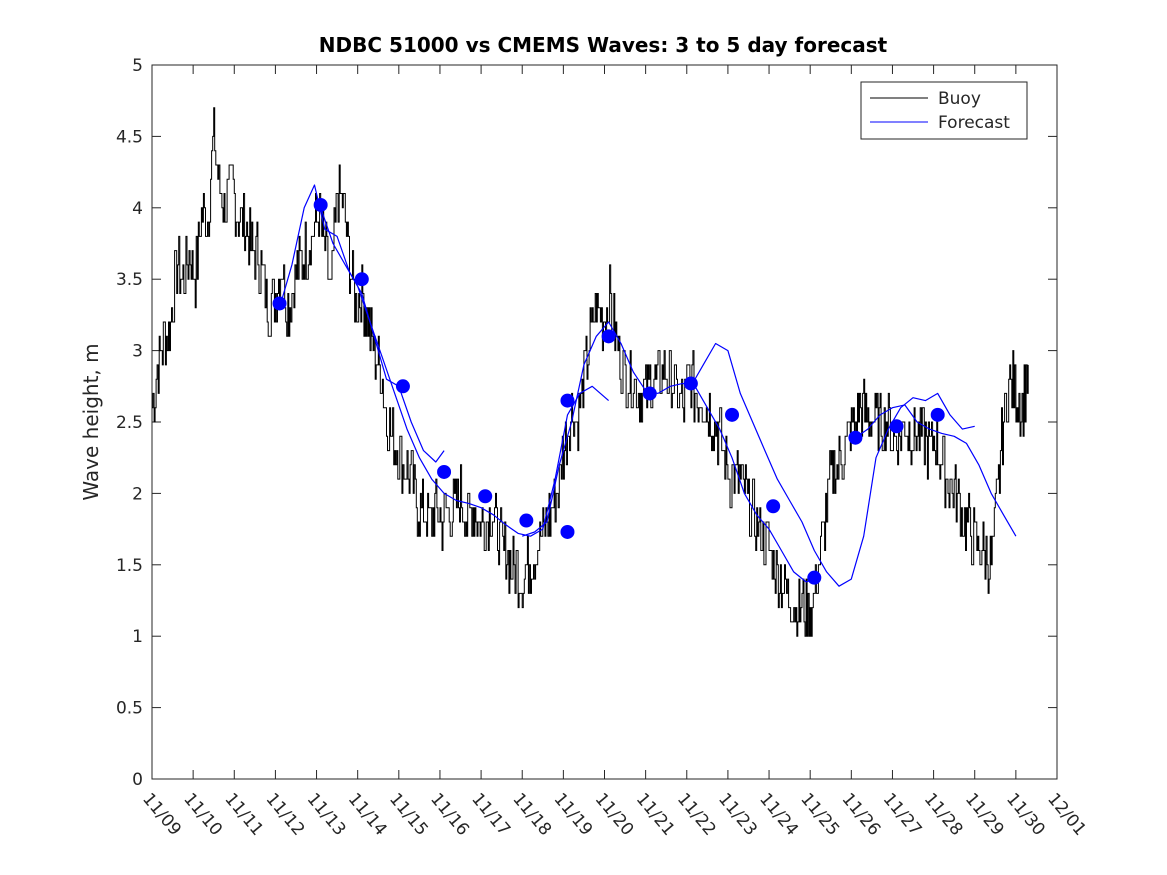 The image size is (1167, 875). Describe the element at coordinates (737, 814) in the screenshot. I see `x-tick-label: 11/23` at that location.